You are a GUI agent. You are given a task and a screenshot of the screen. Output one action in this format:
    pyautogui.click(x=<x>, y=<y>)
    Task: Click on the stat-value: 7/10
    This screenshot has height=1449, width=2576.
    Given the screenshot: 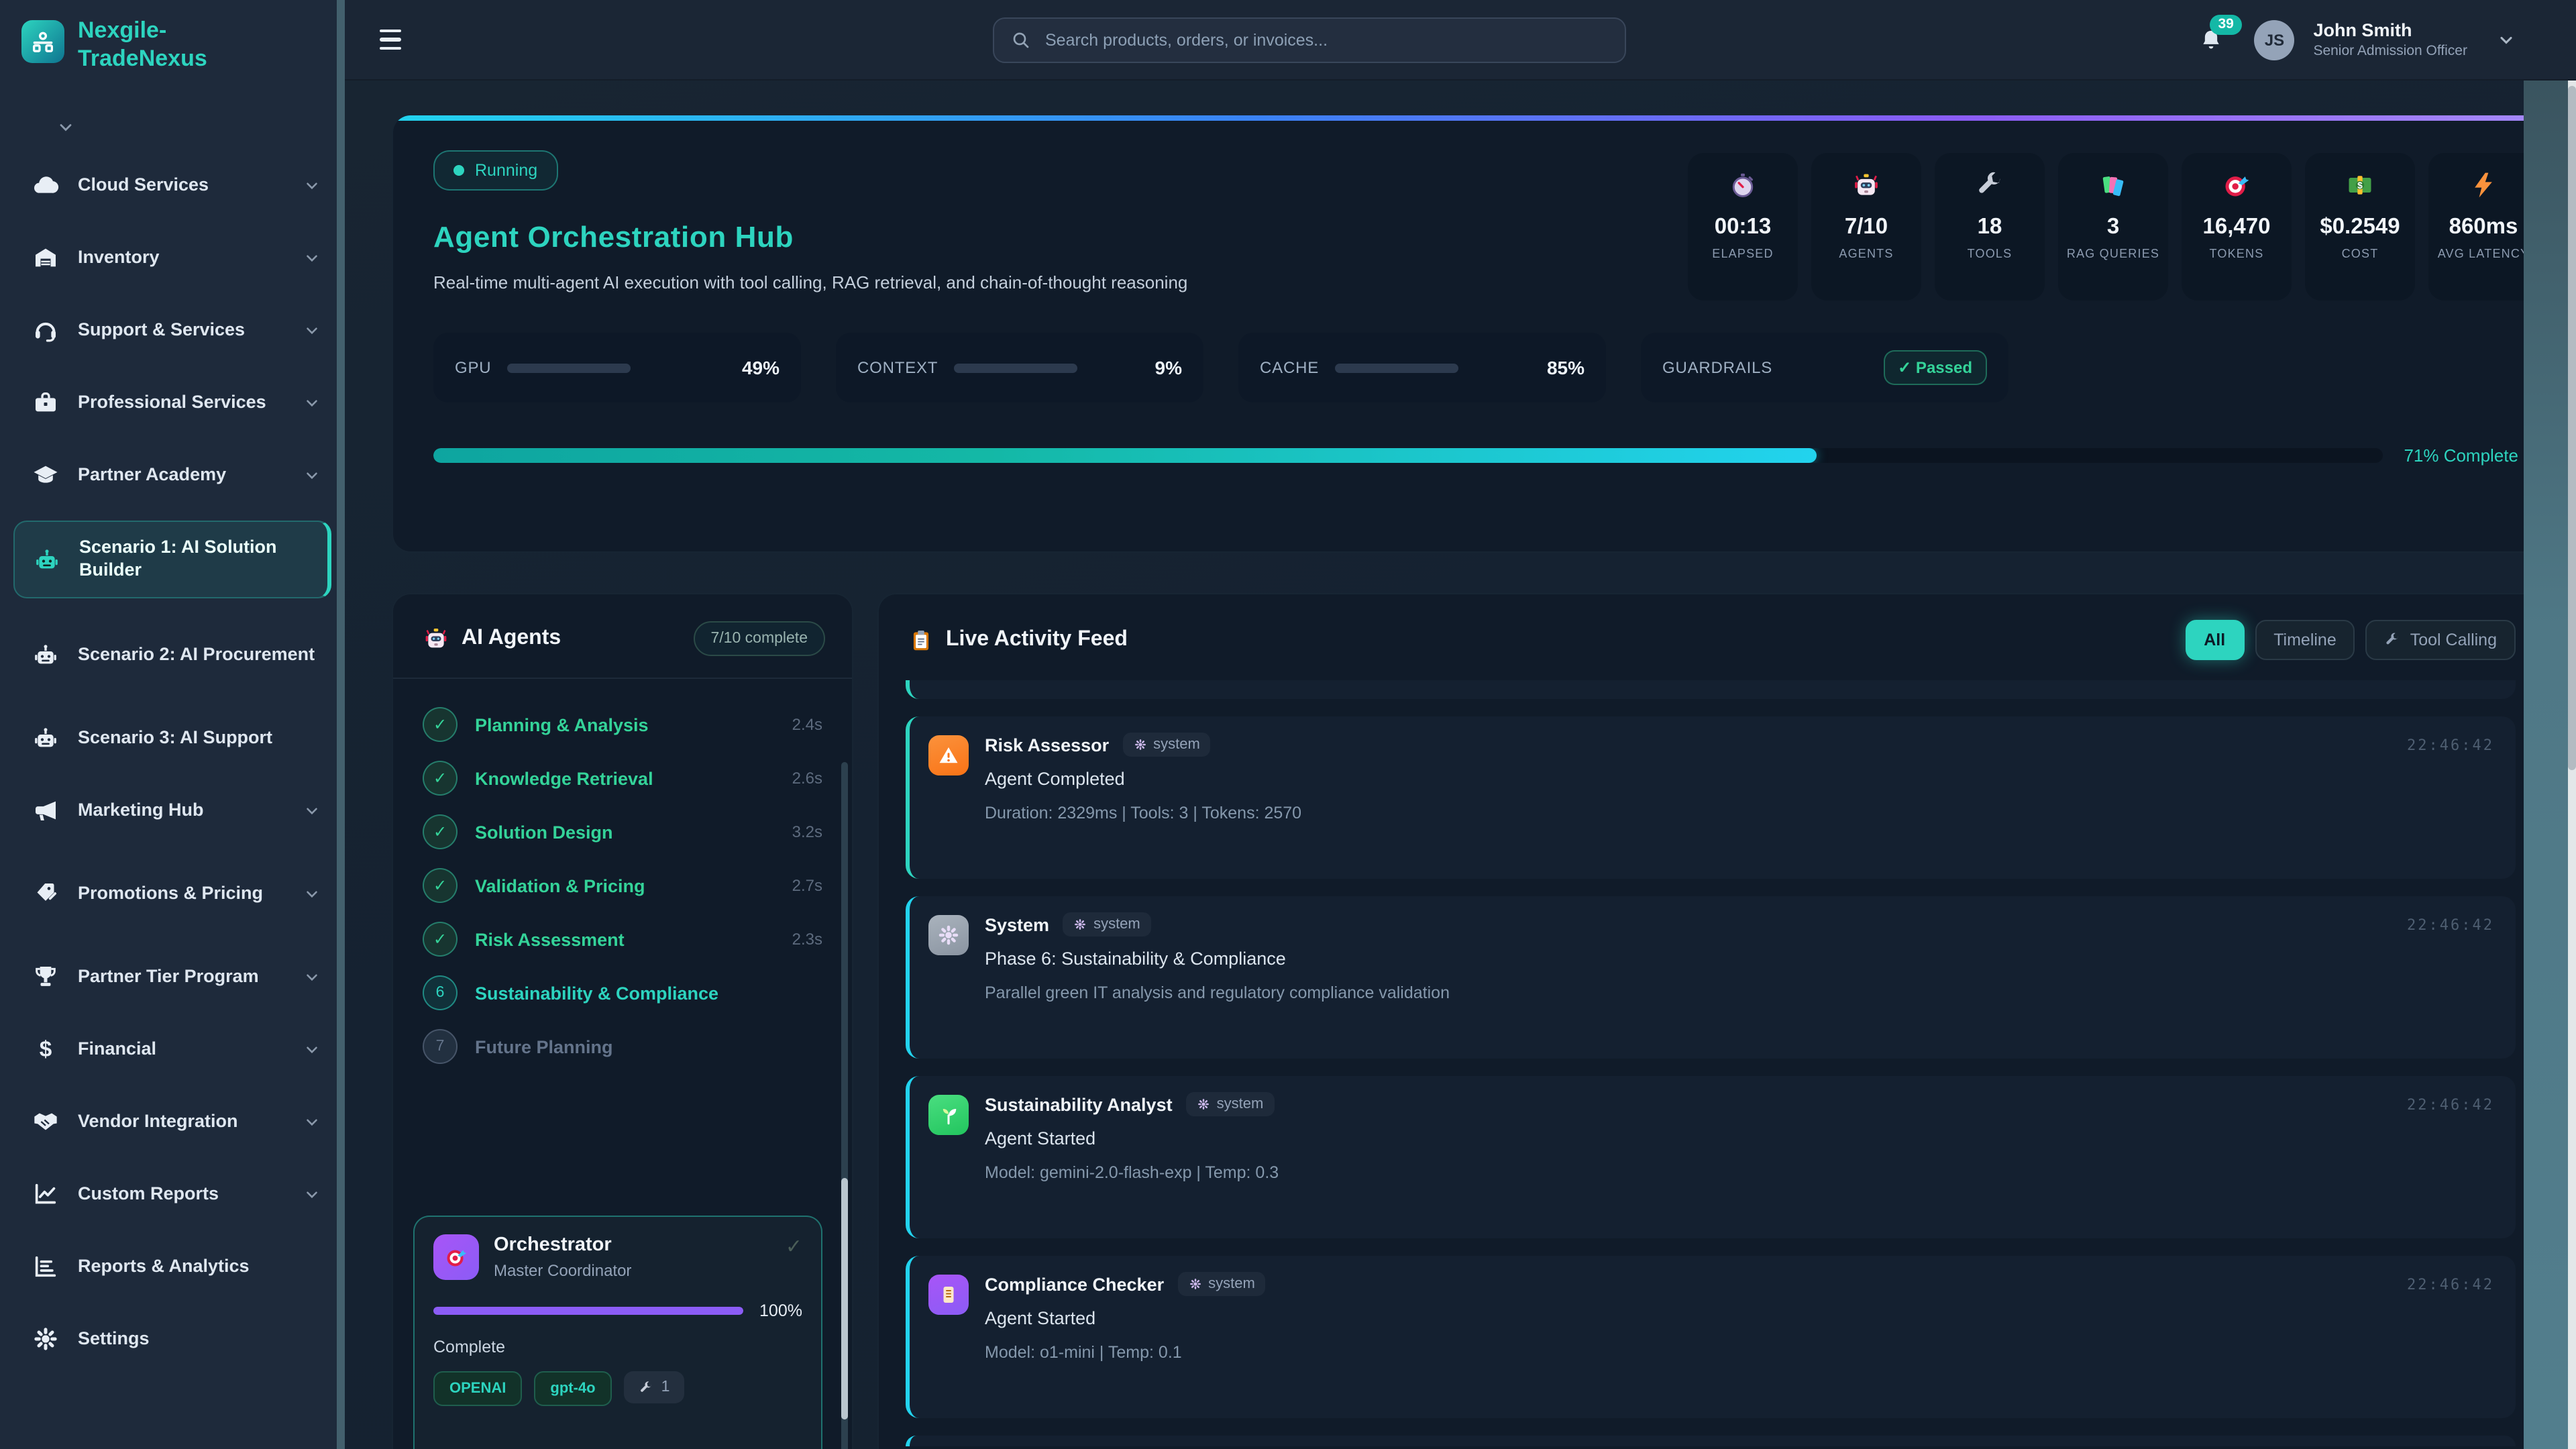 What is the action you would take?
    pyautogui.click(x=1866, y=227)
    